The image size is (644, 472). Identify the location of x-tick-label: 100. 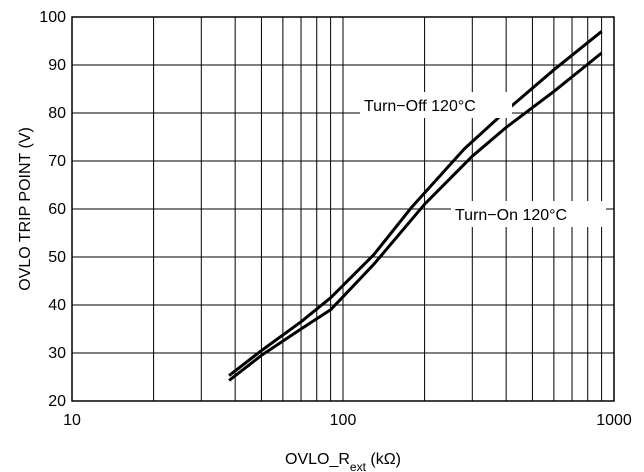
(343, 420).